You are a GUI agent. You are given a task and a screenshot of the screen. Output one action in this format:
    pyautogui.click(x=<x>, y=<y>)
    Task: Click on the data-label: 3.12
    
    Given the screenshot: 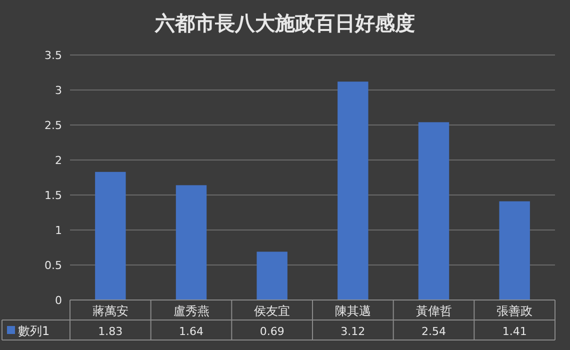 What is the action you would take?
    pyautogui.click(x=353, y=331)
    